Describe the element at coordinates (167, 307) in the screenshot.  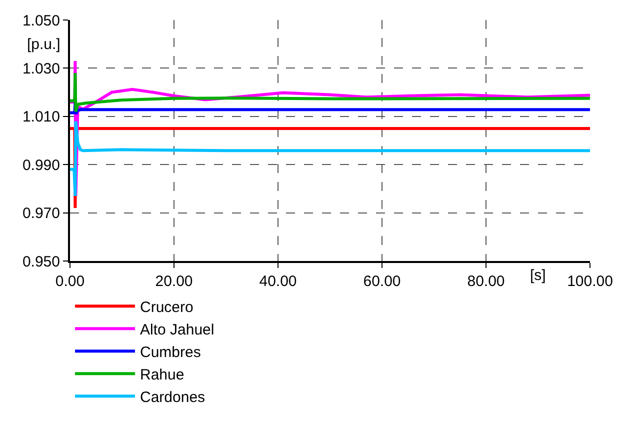
I see `legend-label: Crucero` at that location.